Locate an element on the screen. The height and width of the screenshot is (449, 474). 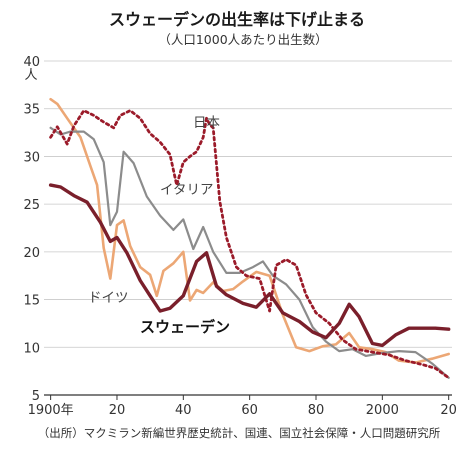
x-axis-ticks: 1900年 20 40 60 80 2000 20 is located at coordinates (242, 406).